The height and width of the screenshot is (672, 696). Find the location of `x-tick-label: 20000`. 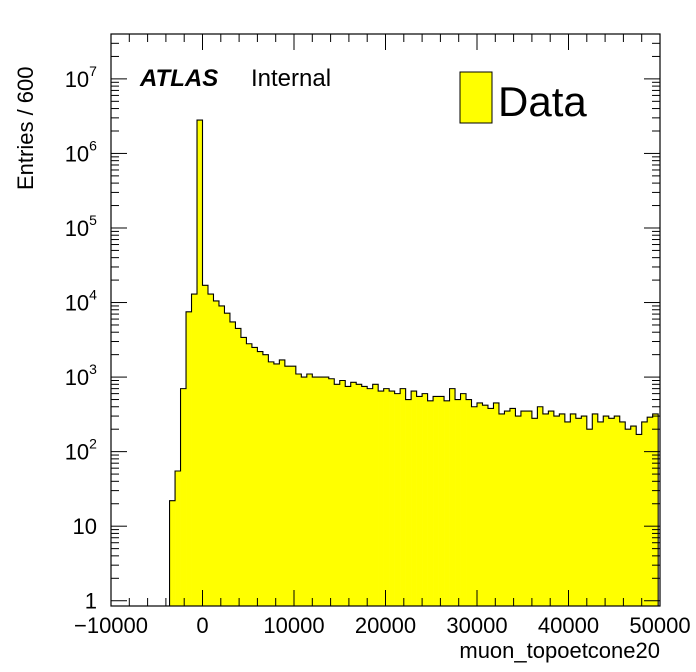

x-tick-label: 20000 is located at coordinates (385, 625).